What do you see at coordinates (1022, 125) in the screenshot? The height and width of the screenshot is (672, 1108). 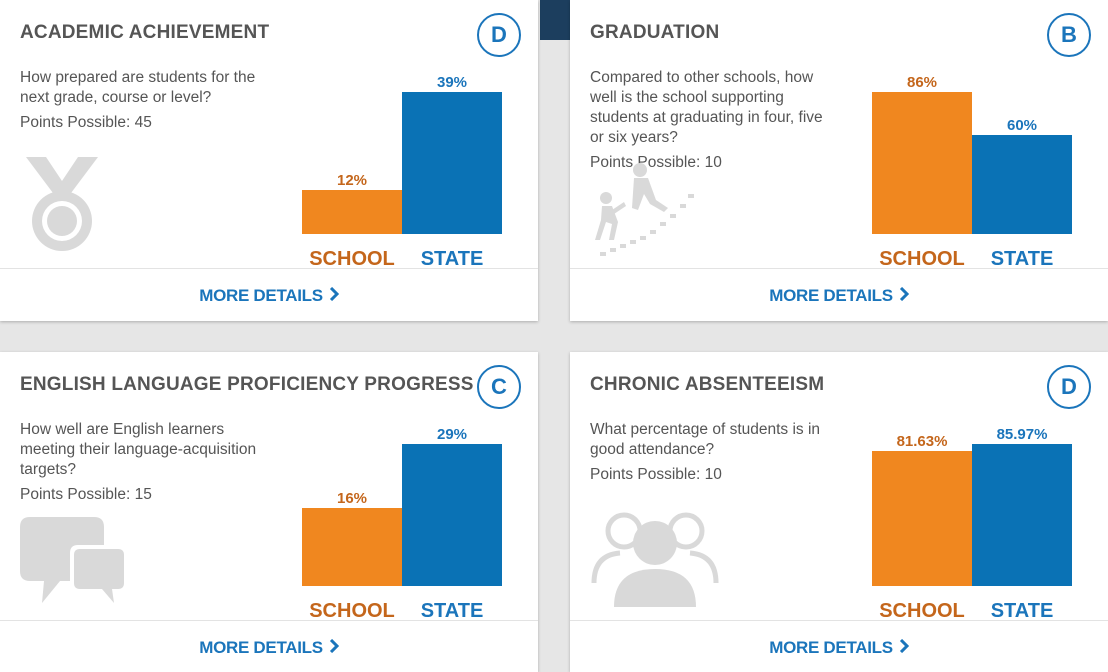 I see `value-label-state: 60%` at bounding box center [1022, 125].